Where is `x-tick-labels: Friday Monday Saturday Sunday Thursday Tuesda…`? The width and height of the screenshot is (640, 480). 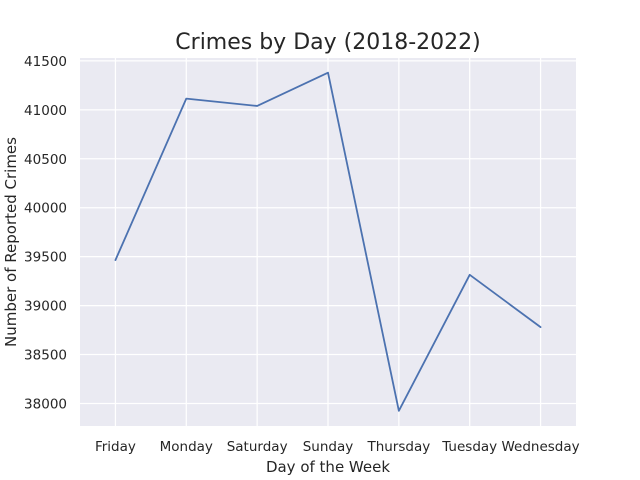 x-tick-labels: Friday Monday Saturday Sunday Thursday Tuesda… is located at coordinates (337, 447).